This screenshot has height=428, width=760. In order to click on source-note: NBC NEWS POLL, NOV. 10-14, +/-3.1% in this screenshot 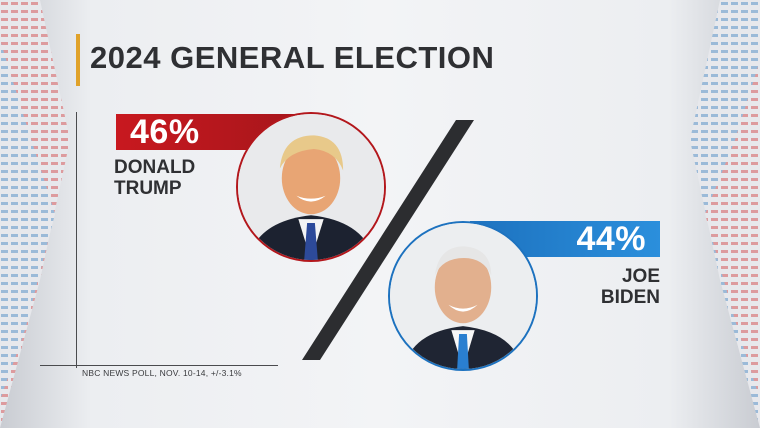, I will do `click(162, 373)`.